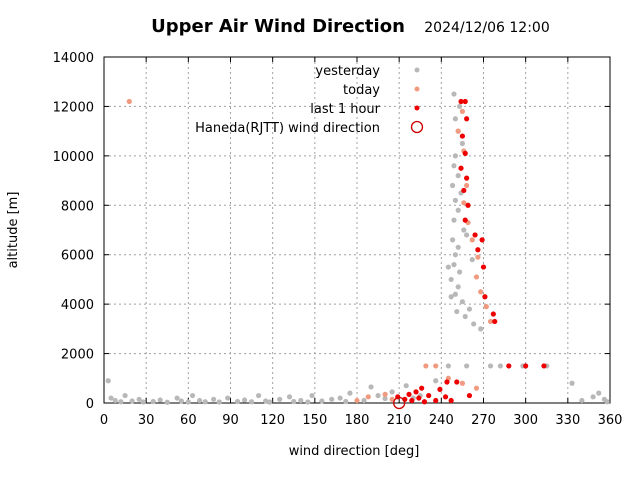  Describe the element at coordinates (417, 89) in the screenshot. I see `legend-marker-today` at that location.